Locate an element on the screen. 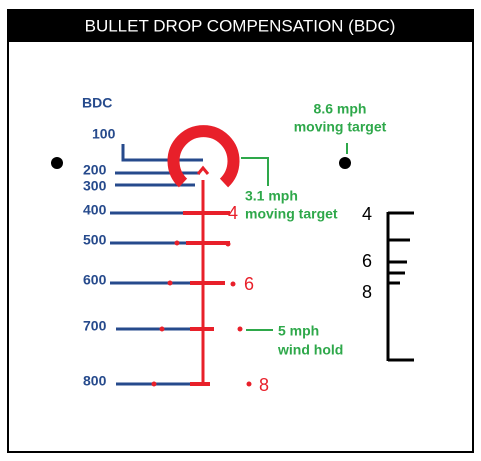 The width and height of the screenshot is (481, 461). range-label: 200 is located at coordinates (95, 170).